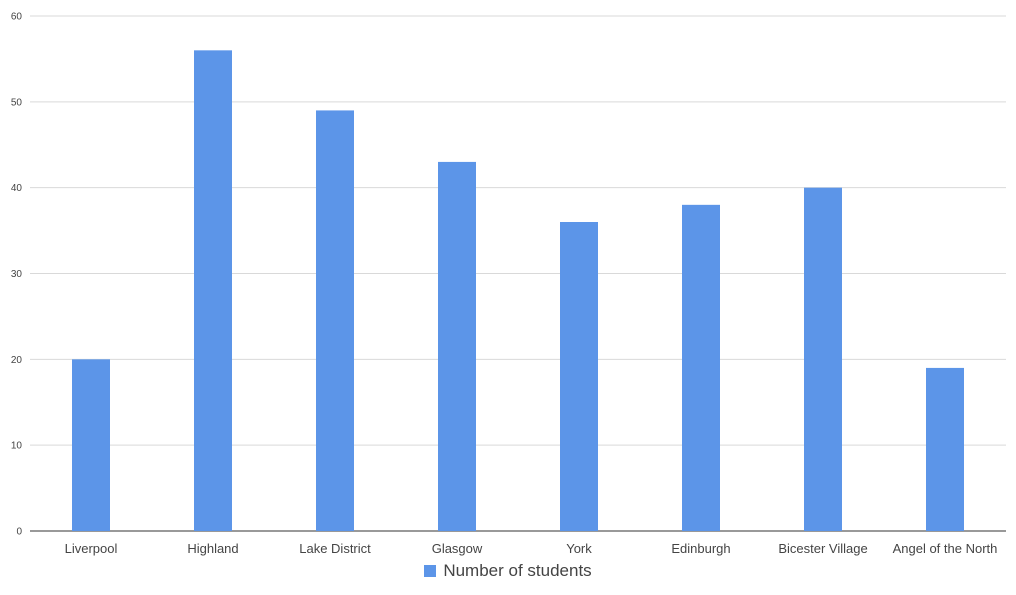  What do you see at coordinates (822, 548) in the screenshot?
I see `x-tick-label: Bicester Village` at bounding box center [822, 548].